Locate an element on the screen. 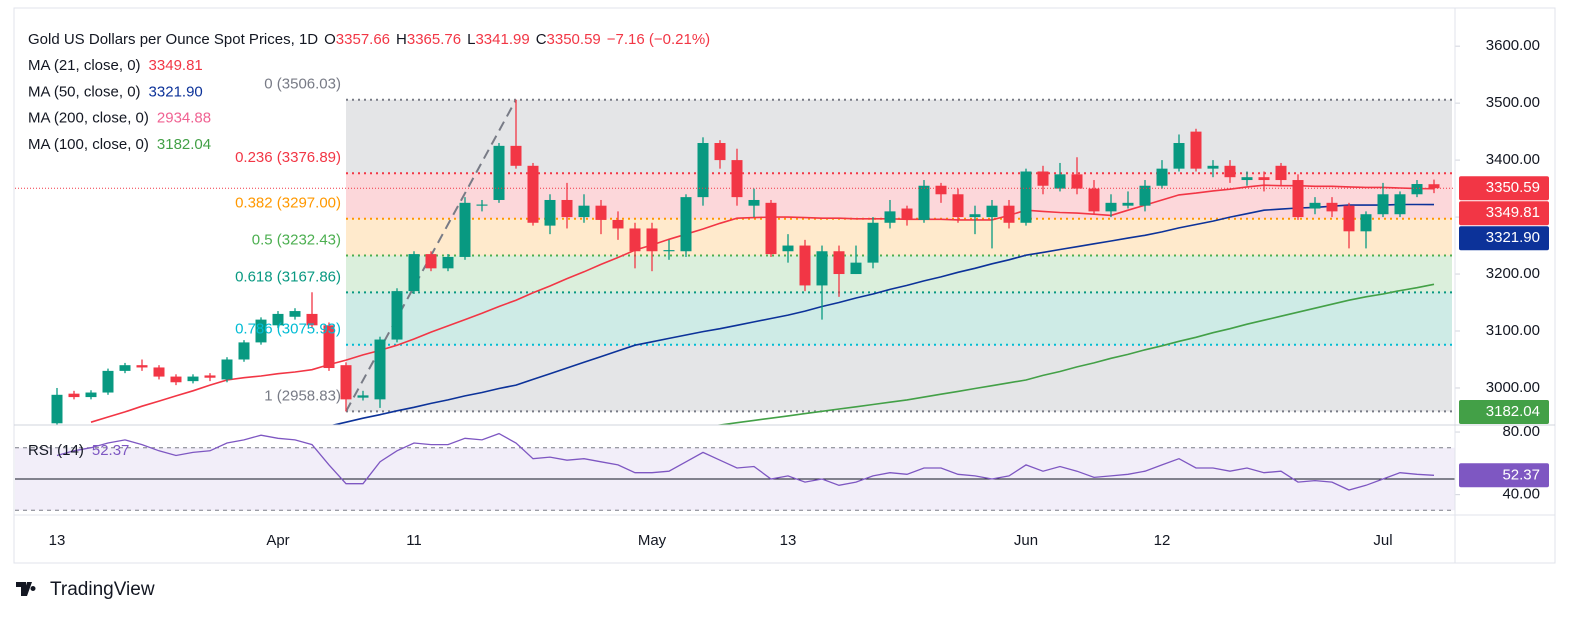 The width and height of the screenshot is (1593, 626). legend-value: 3321.90 is located at coordinates (176, 91).